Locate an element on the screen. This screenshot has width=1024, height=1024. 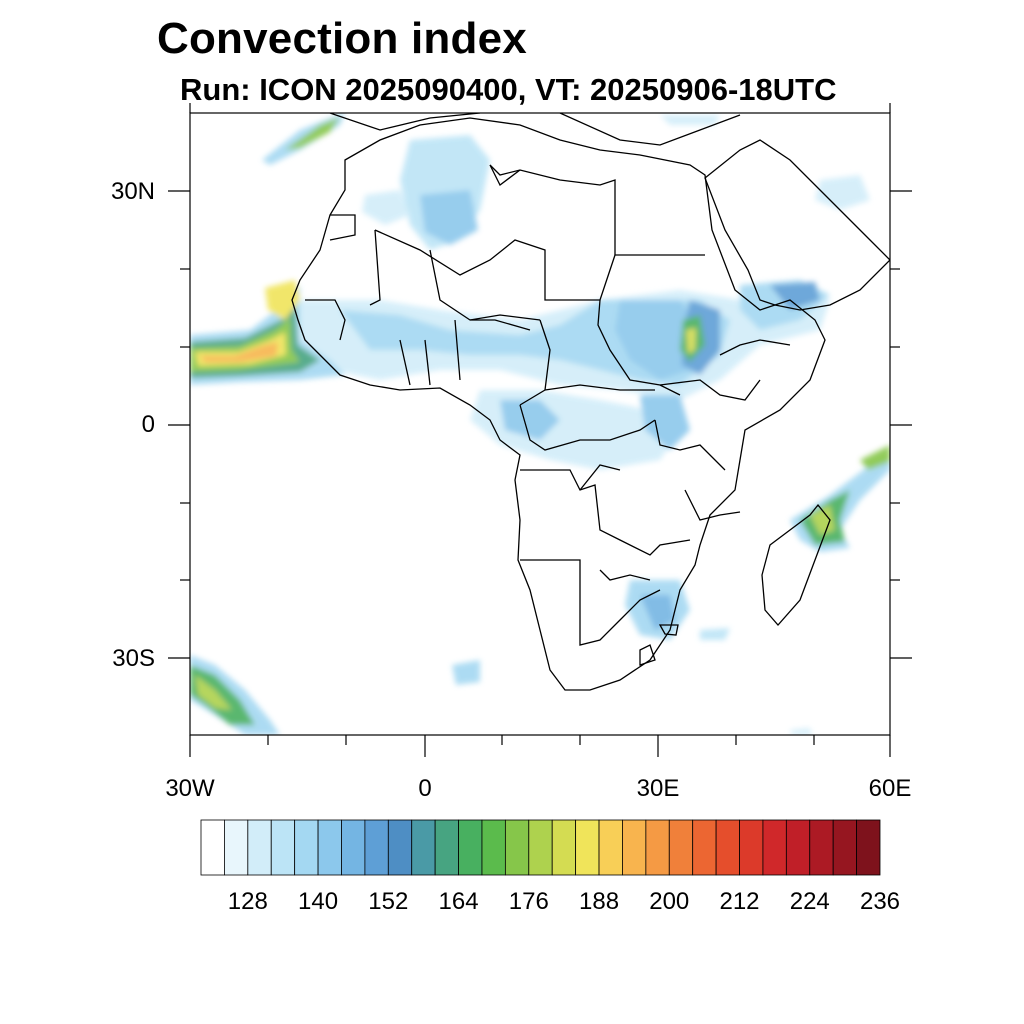
colorbar-label: 188 is located at coordinates (599, 901).